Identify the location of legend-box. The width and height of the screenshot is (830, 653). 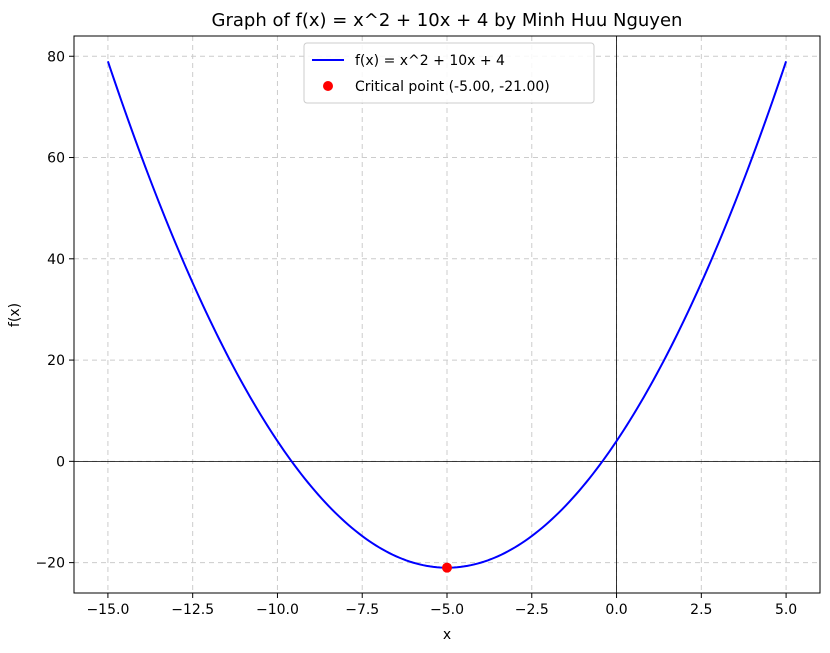
(449, 73).